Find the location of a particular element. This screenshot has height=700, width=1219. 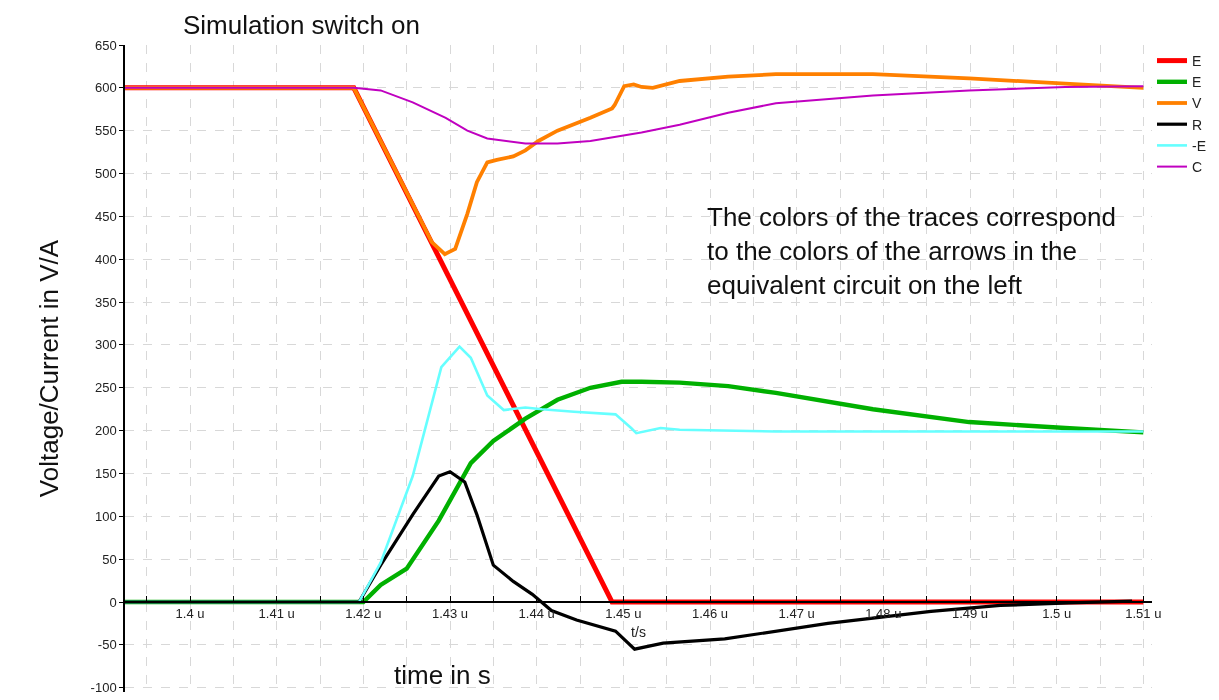

y-tick-label: -50 is located at coordinates (107, 645).